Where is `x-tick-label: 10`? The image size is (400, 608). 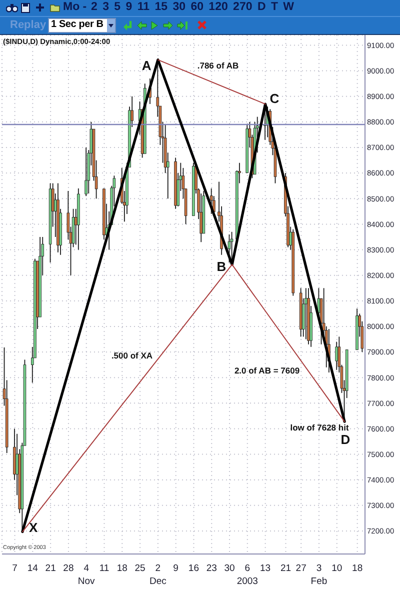 x-tick-label: 10 is located at coordinates (337, 568).